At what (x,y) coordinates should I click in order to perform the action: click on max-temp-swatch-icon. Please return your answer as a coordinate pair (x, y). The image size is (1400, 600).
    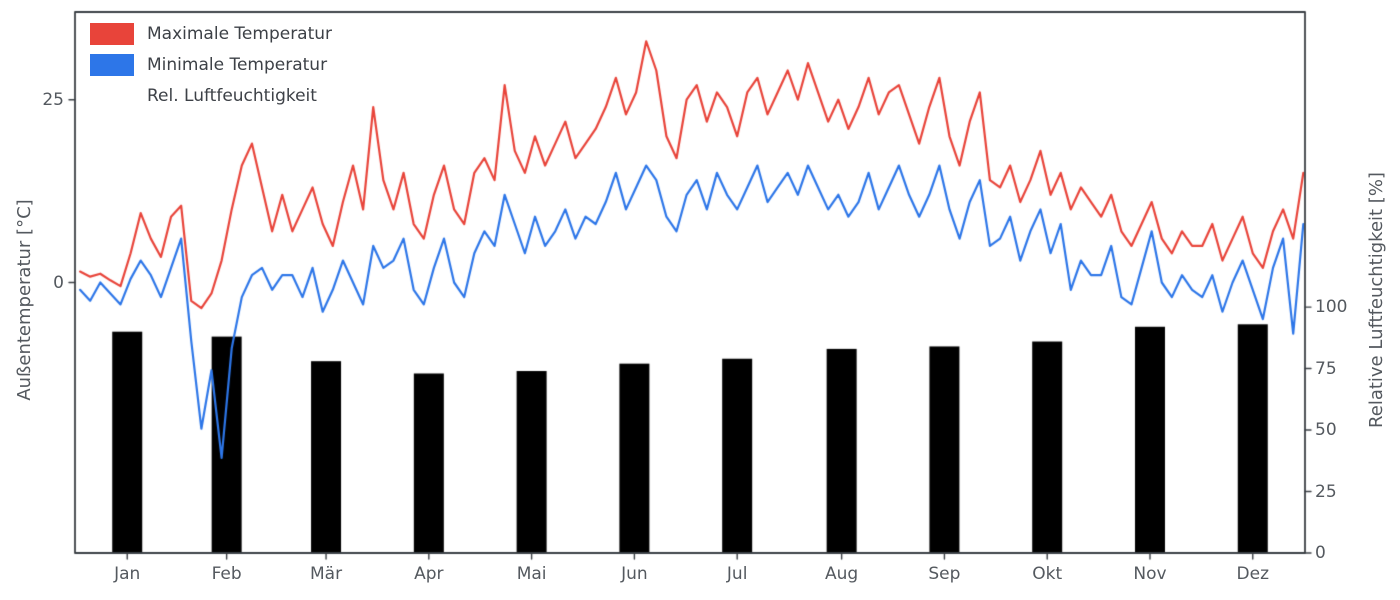
    Looking at the image, I should click on (112, 34).